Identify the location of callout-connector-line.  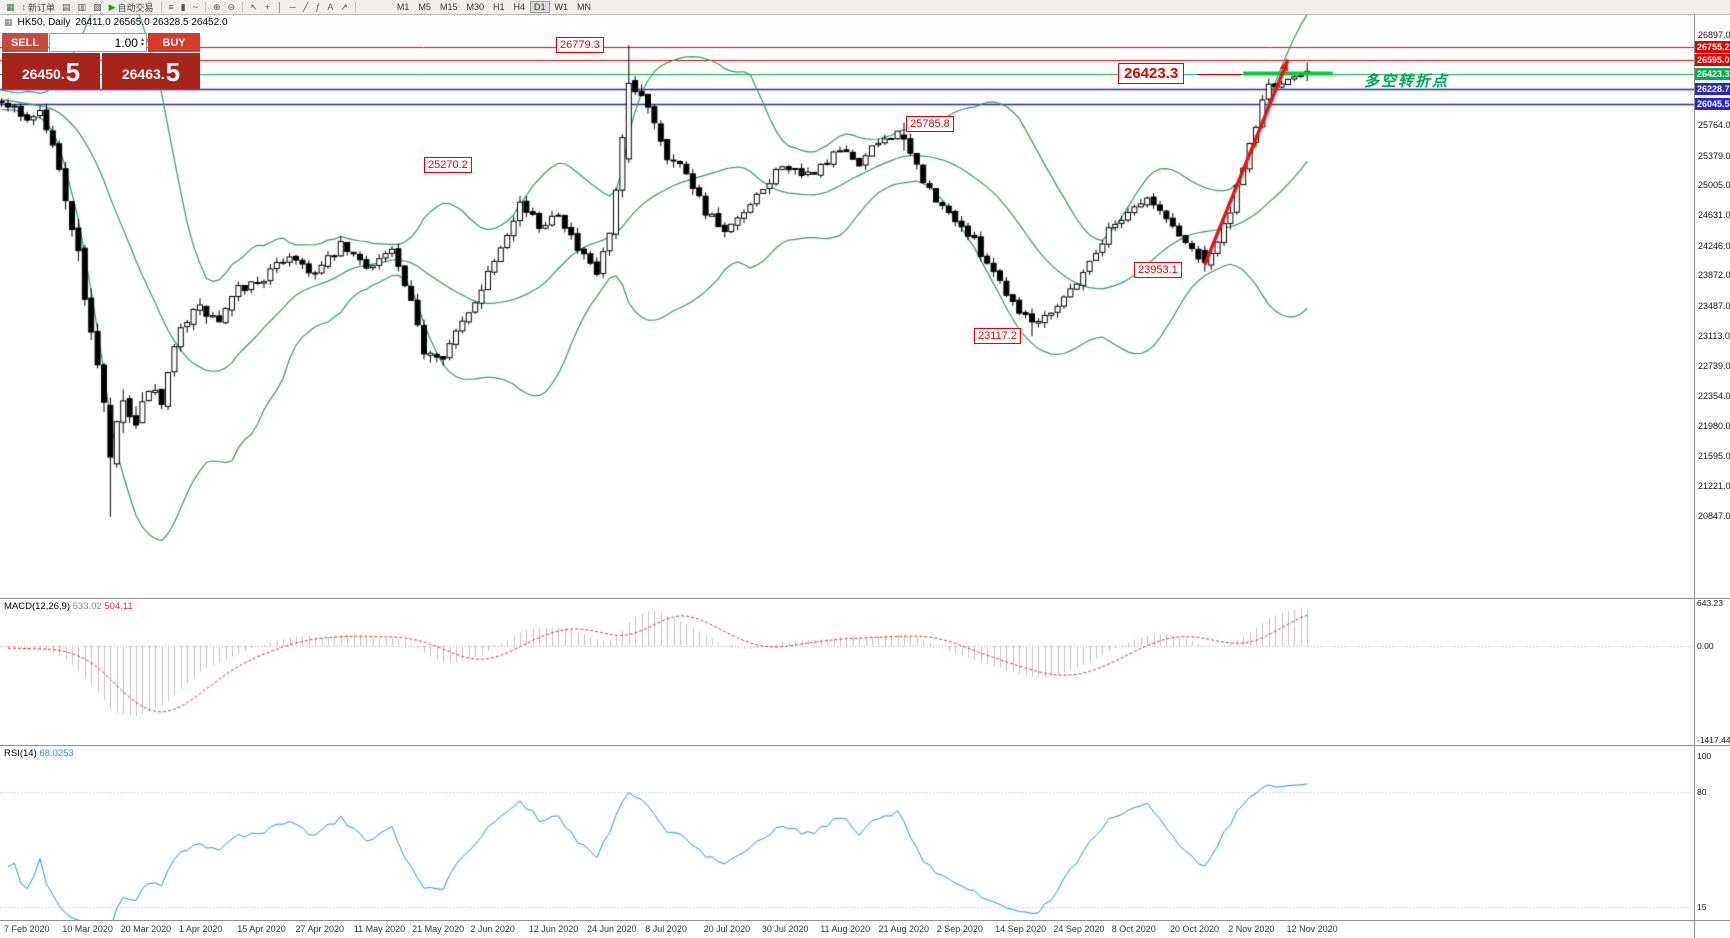
(1219, 74).